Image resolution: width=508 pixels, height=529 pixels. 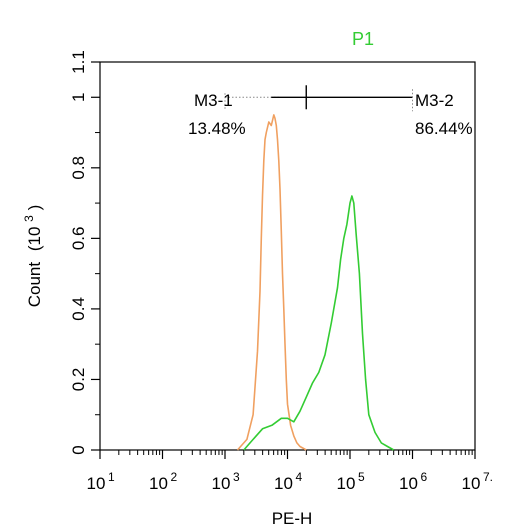 I want to click on marker-m3-2-name: M3-2, so click(x=434, y=100).